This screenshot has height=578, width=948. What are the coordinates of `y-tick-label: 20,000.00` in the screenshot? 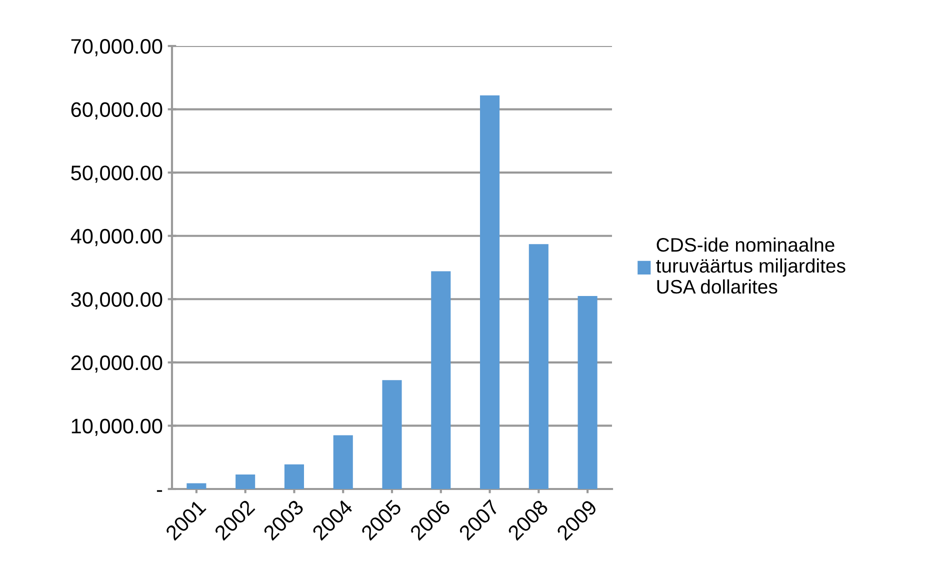 It's located at (116, 364).